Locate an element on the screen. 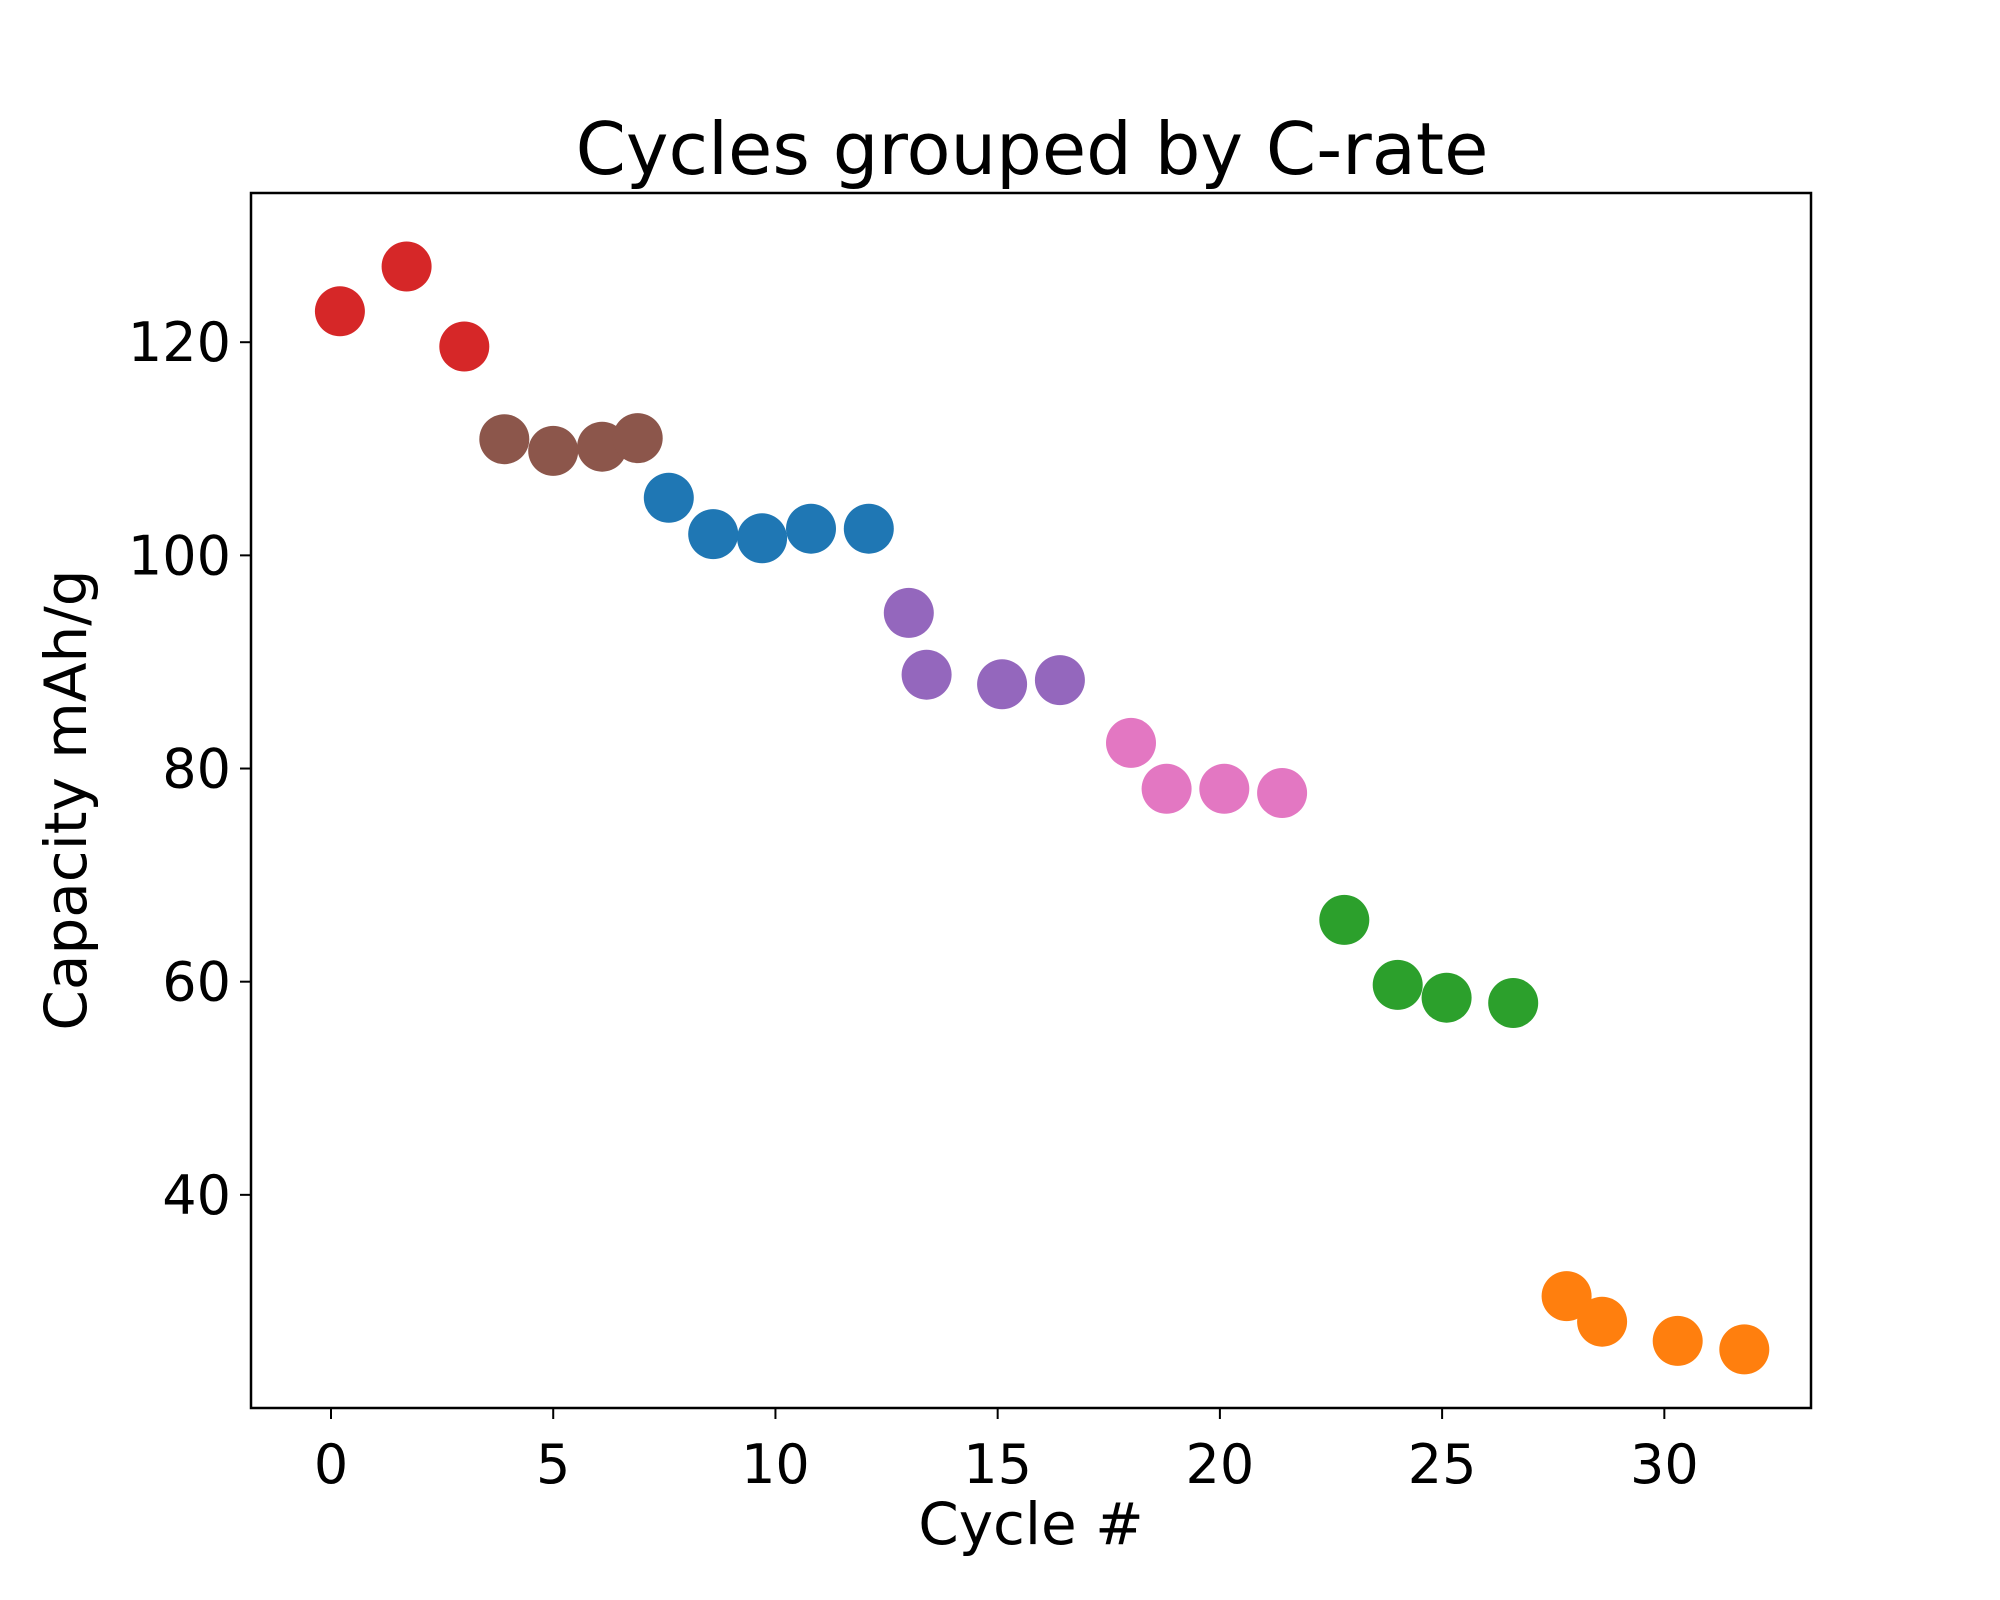 This screenshot has width=2000, height=1600. y-axis-ticks: 40 60 80 100 120 is located at coordinates (189, 769).